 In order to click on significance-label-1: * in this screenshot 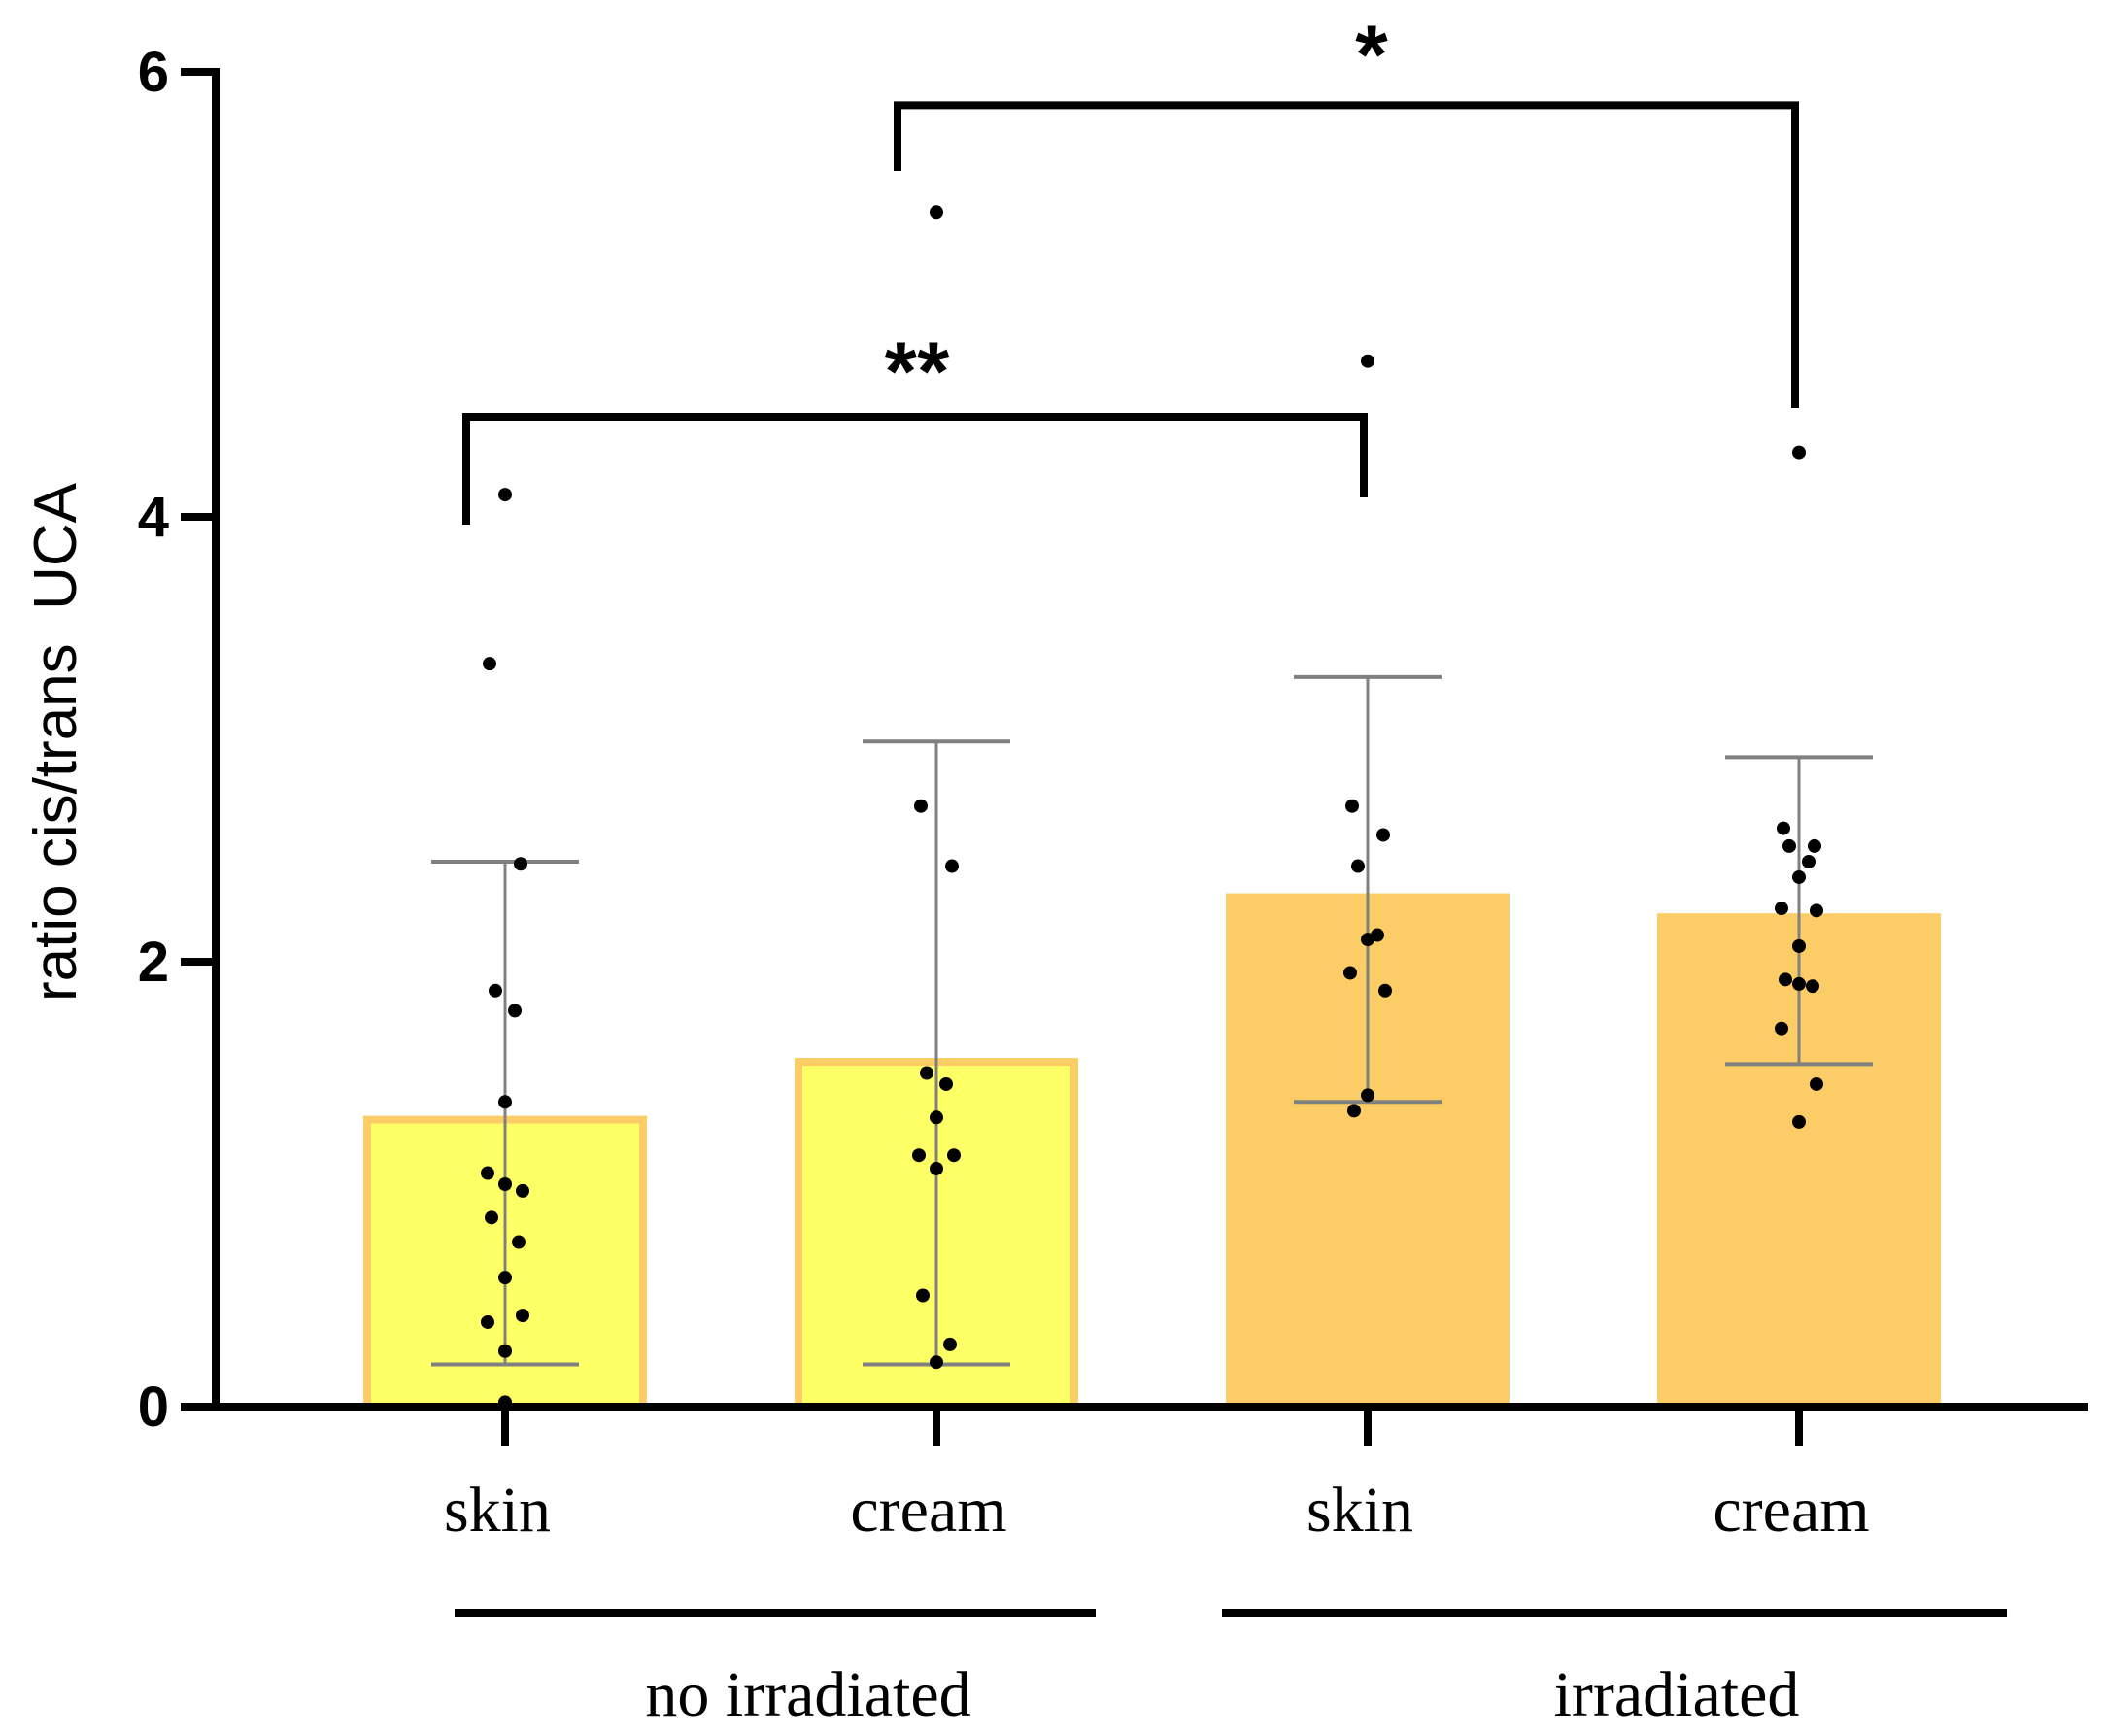, I will do `click(1371, 56)`.